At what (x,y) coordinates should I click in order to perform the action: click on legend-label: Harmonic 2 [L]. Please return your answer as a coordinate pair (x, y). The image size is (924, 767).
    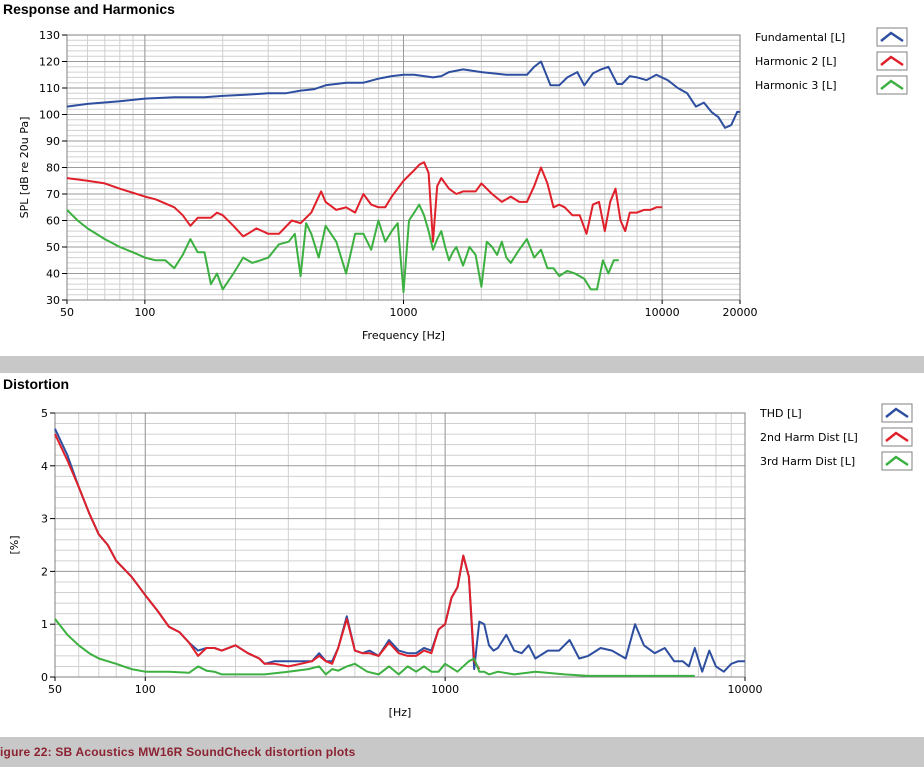
    Looking at the image, I should click on (796, 61).